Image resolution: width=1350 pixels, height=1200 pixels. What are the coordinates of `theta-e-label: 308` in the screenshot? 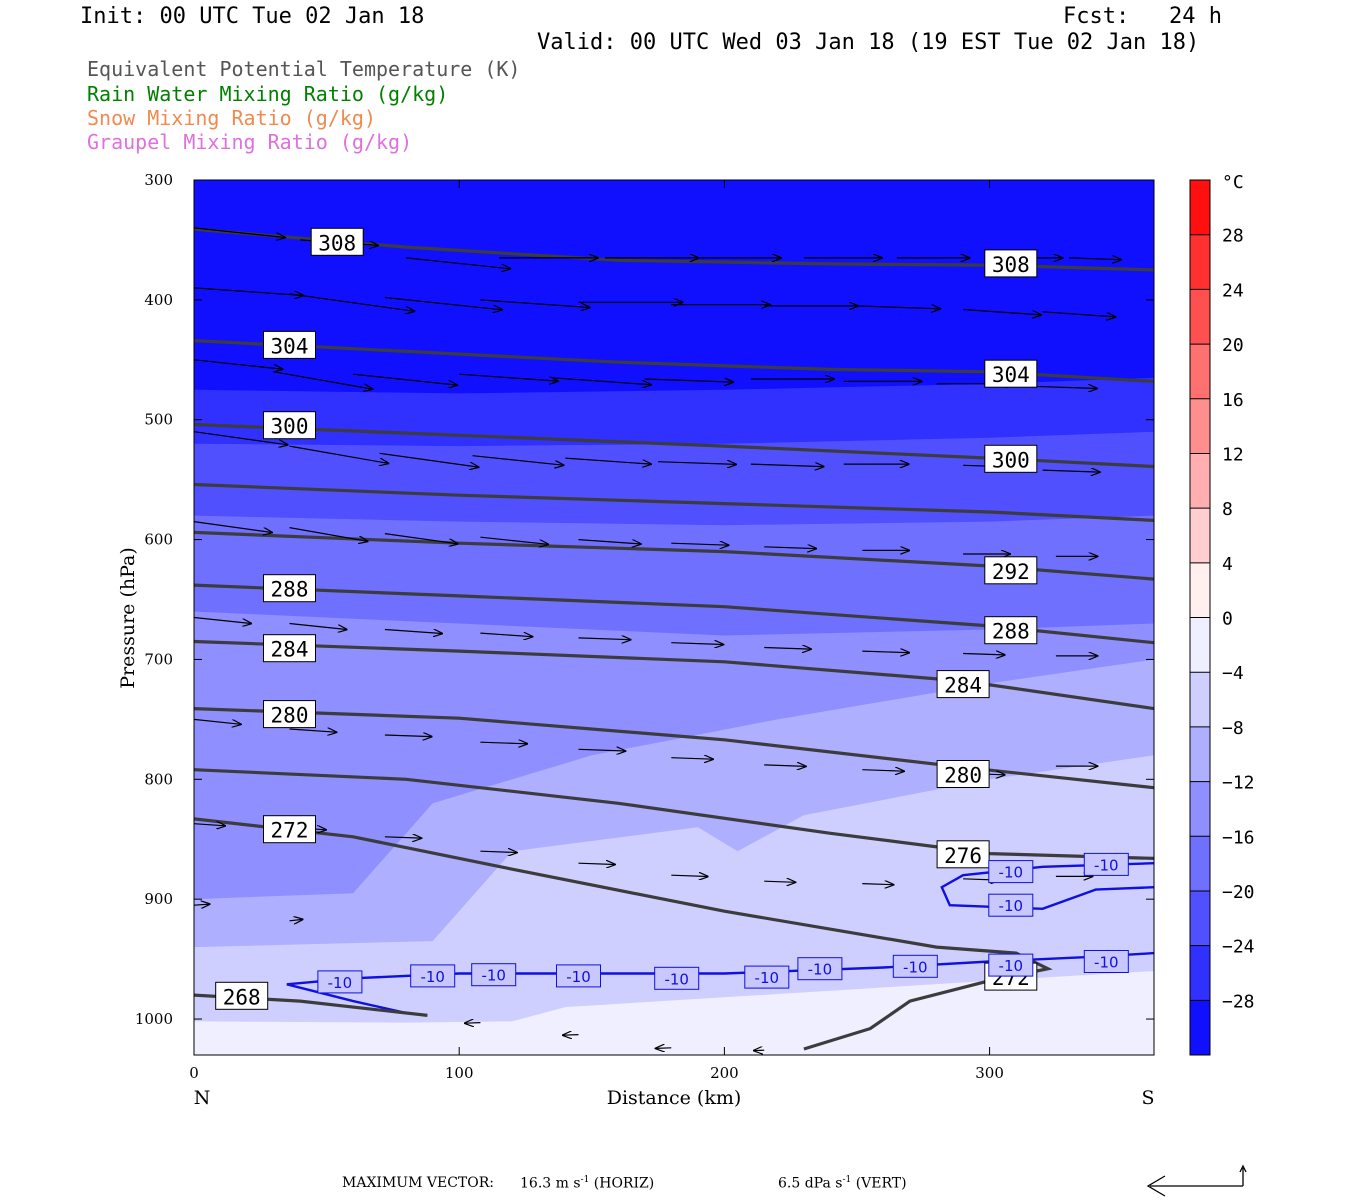 It's located at (1011, 263).